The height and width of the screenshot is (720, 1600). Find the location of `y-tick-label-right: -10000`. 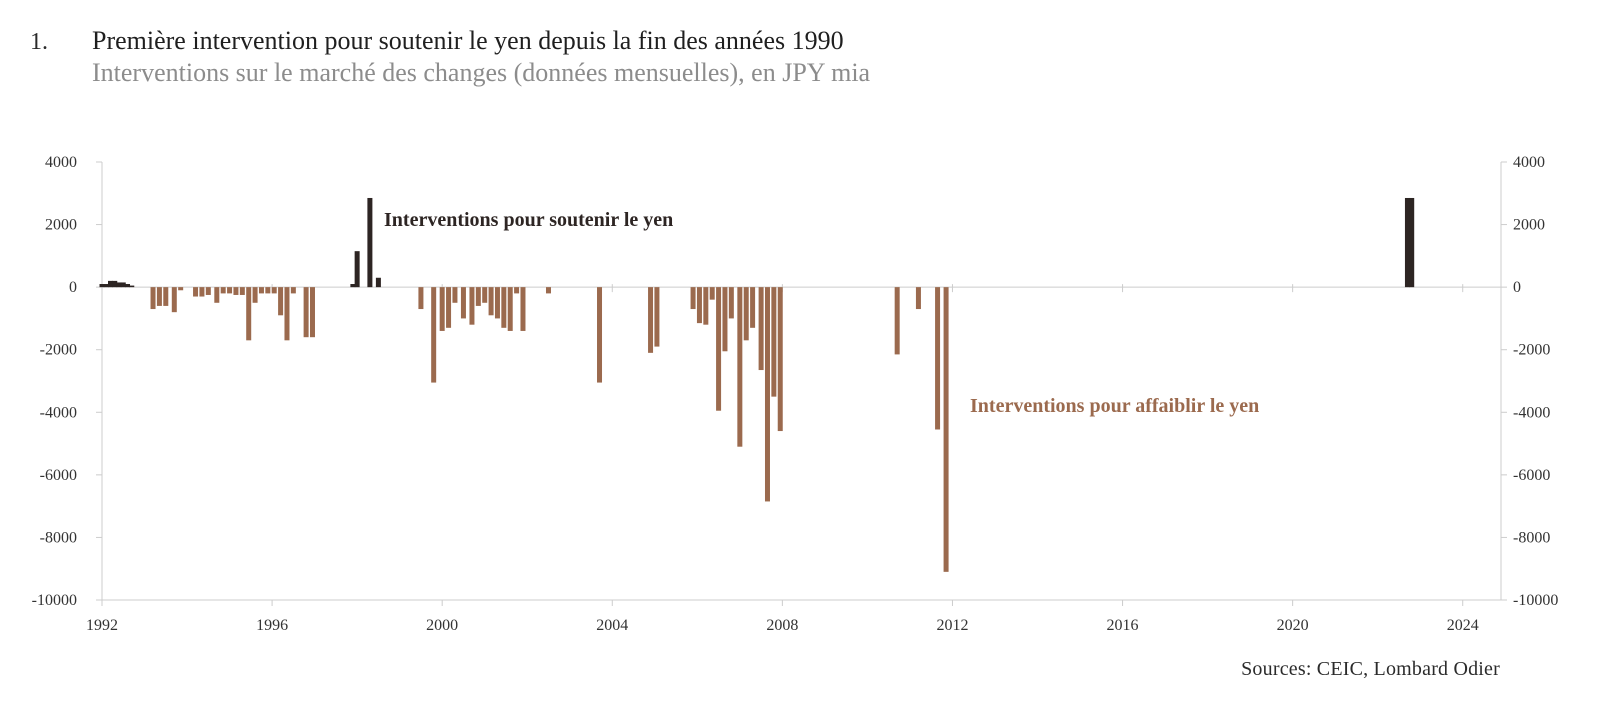

y-tick-label-right: -10000 is located at coordinates (1535, 600).